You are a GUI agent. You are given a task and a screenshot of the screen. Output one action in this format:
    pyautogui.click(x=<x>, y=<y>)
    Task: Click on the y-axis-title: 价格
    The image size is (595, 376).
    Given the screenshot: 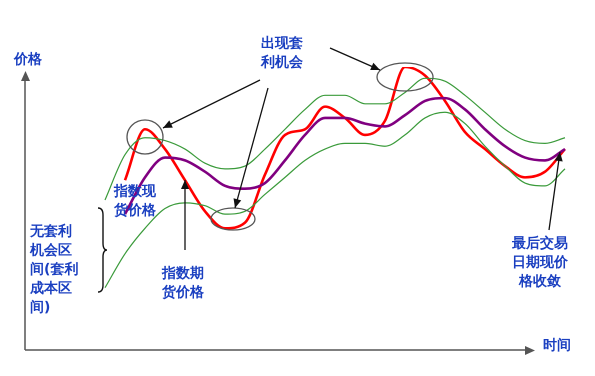 What is the action you would take?
    pyautogui.click(x=28, y=60)
    